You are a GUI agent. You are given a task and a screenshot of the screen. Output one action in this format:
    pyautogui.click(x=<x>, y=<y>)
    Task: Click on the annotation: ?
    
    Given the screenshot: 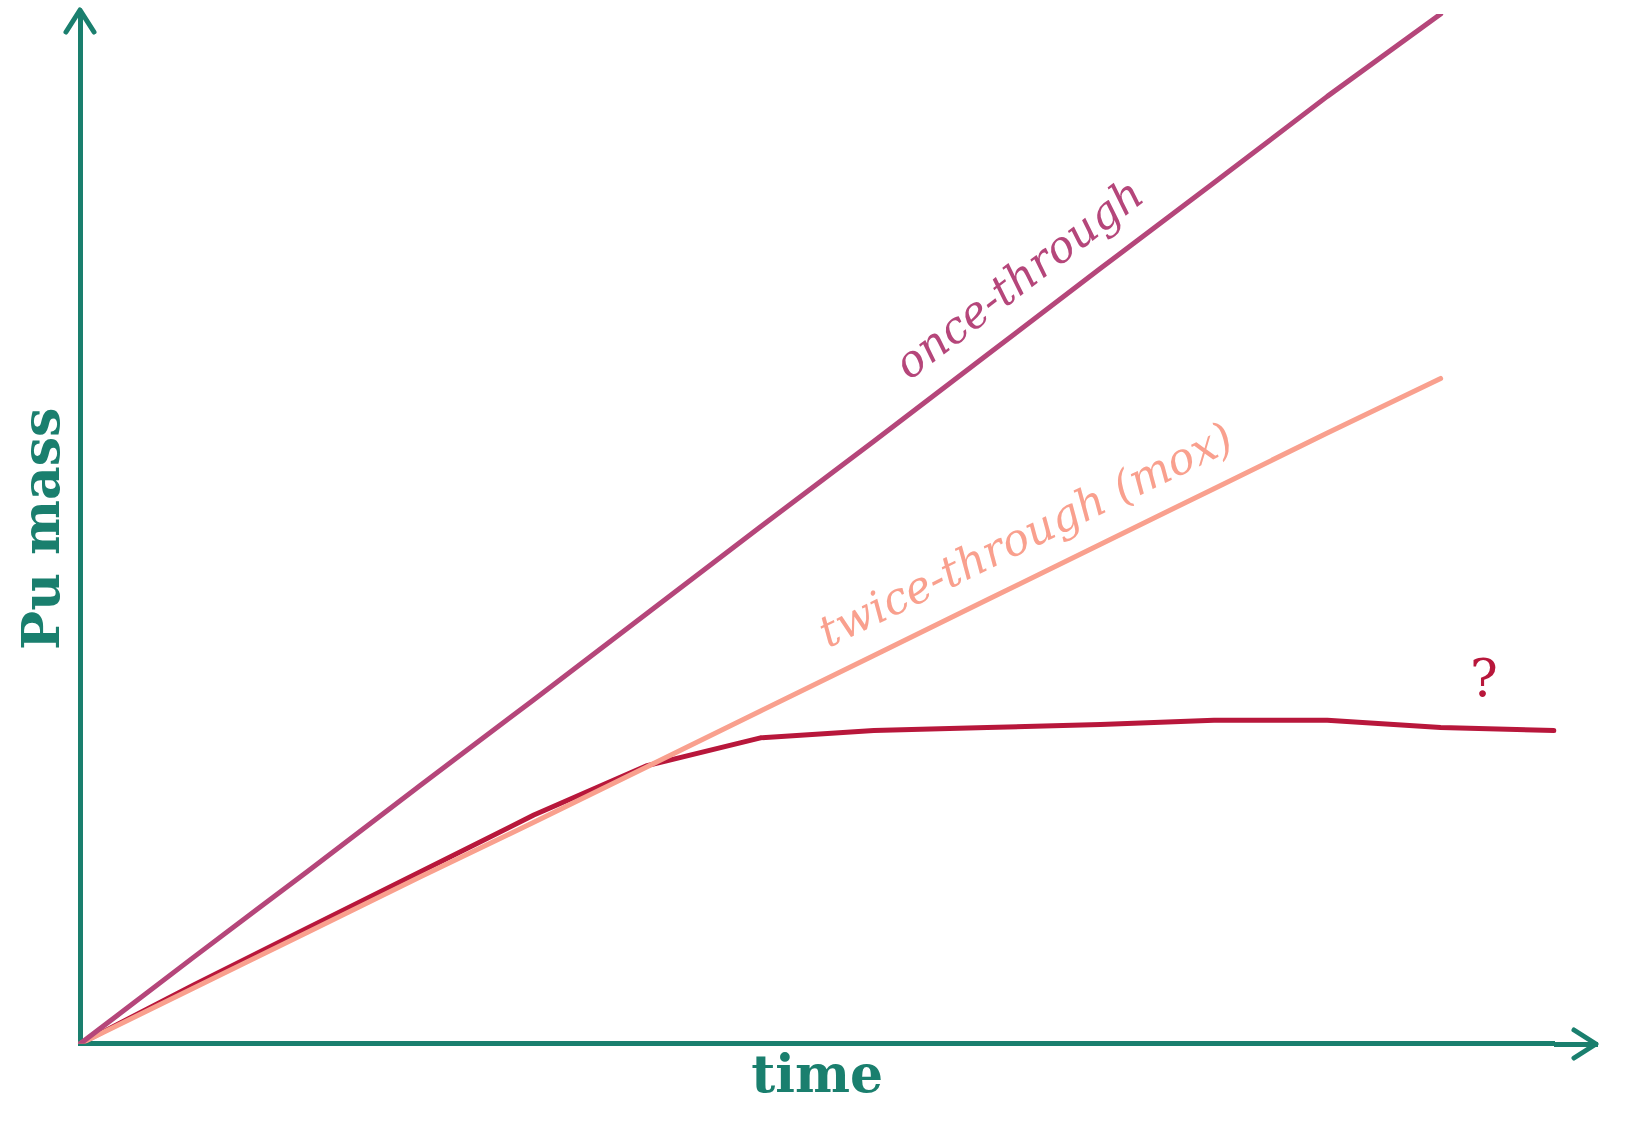 What is the action you would take?
    pyautogui.click(x=1484, y=678)
    